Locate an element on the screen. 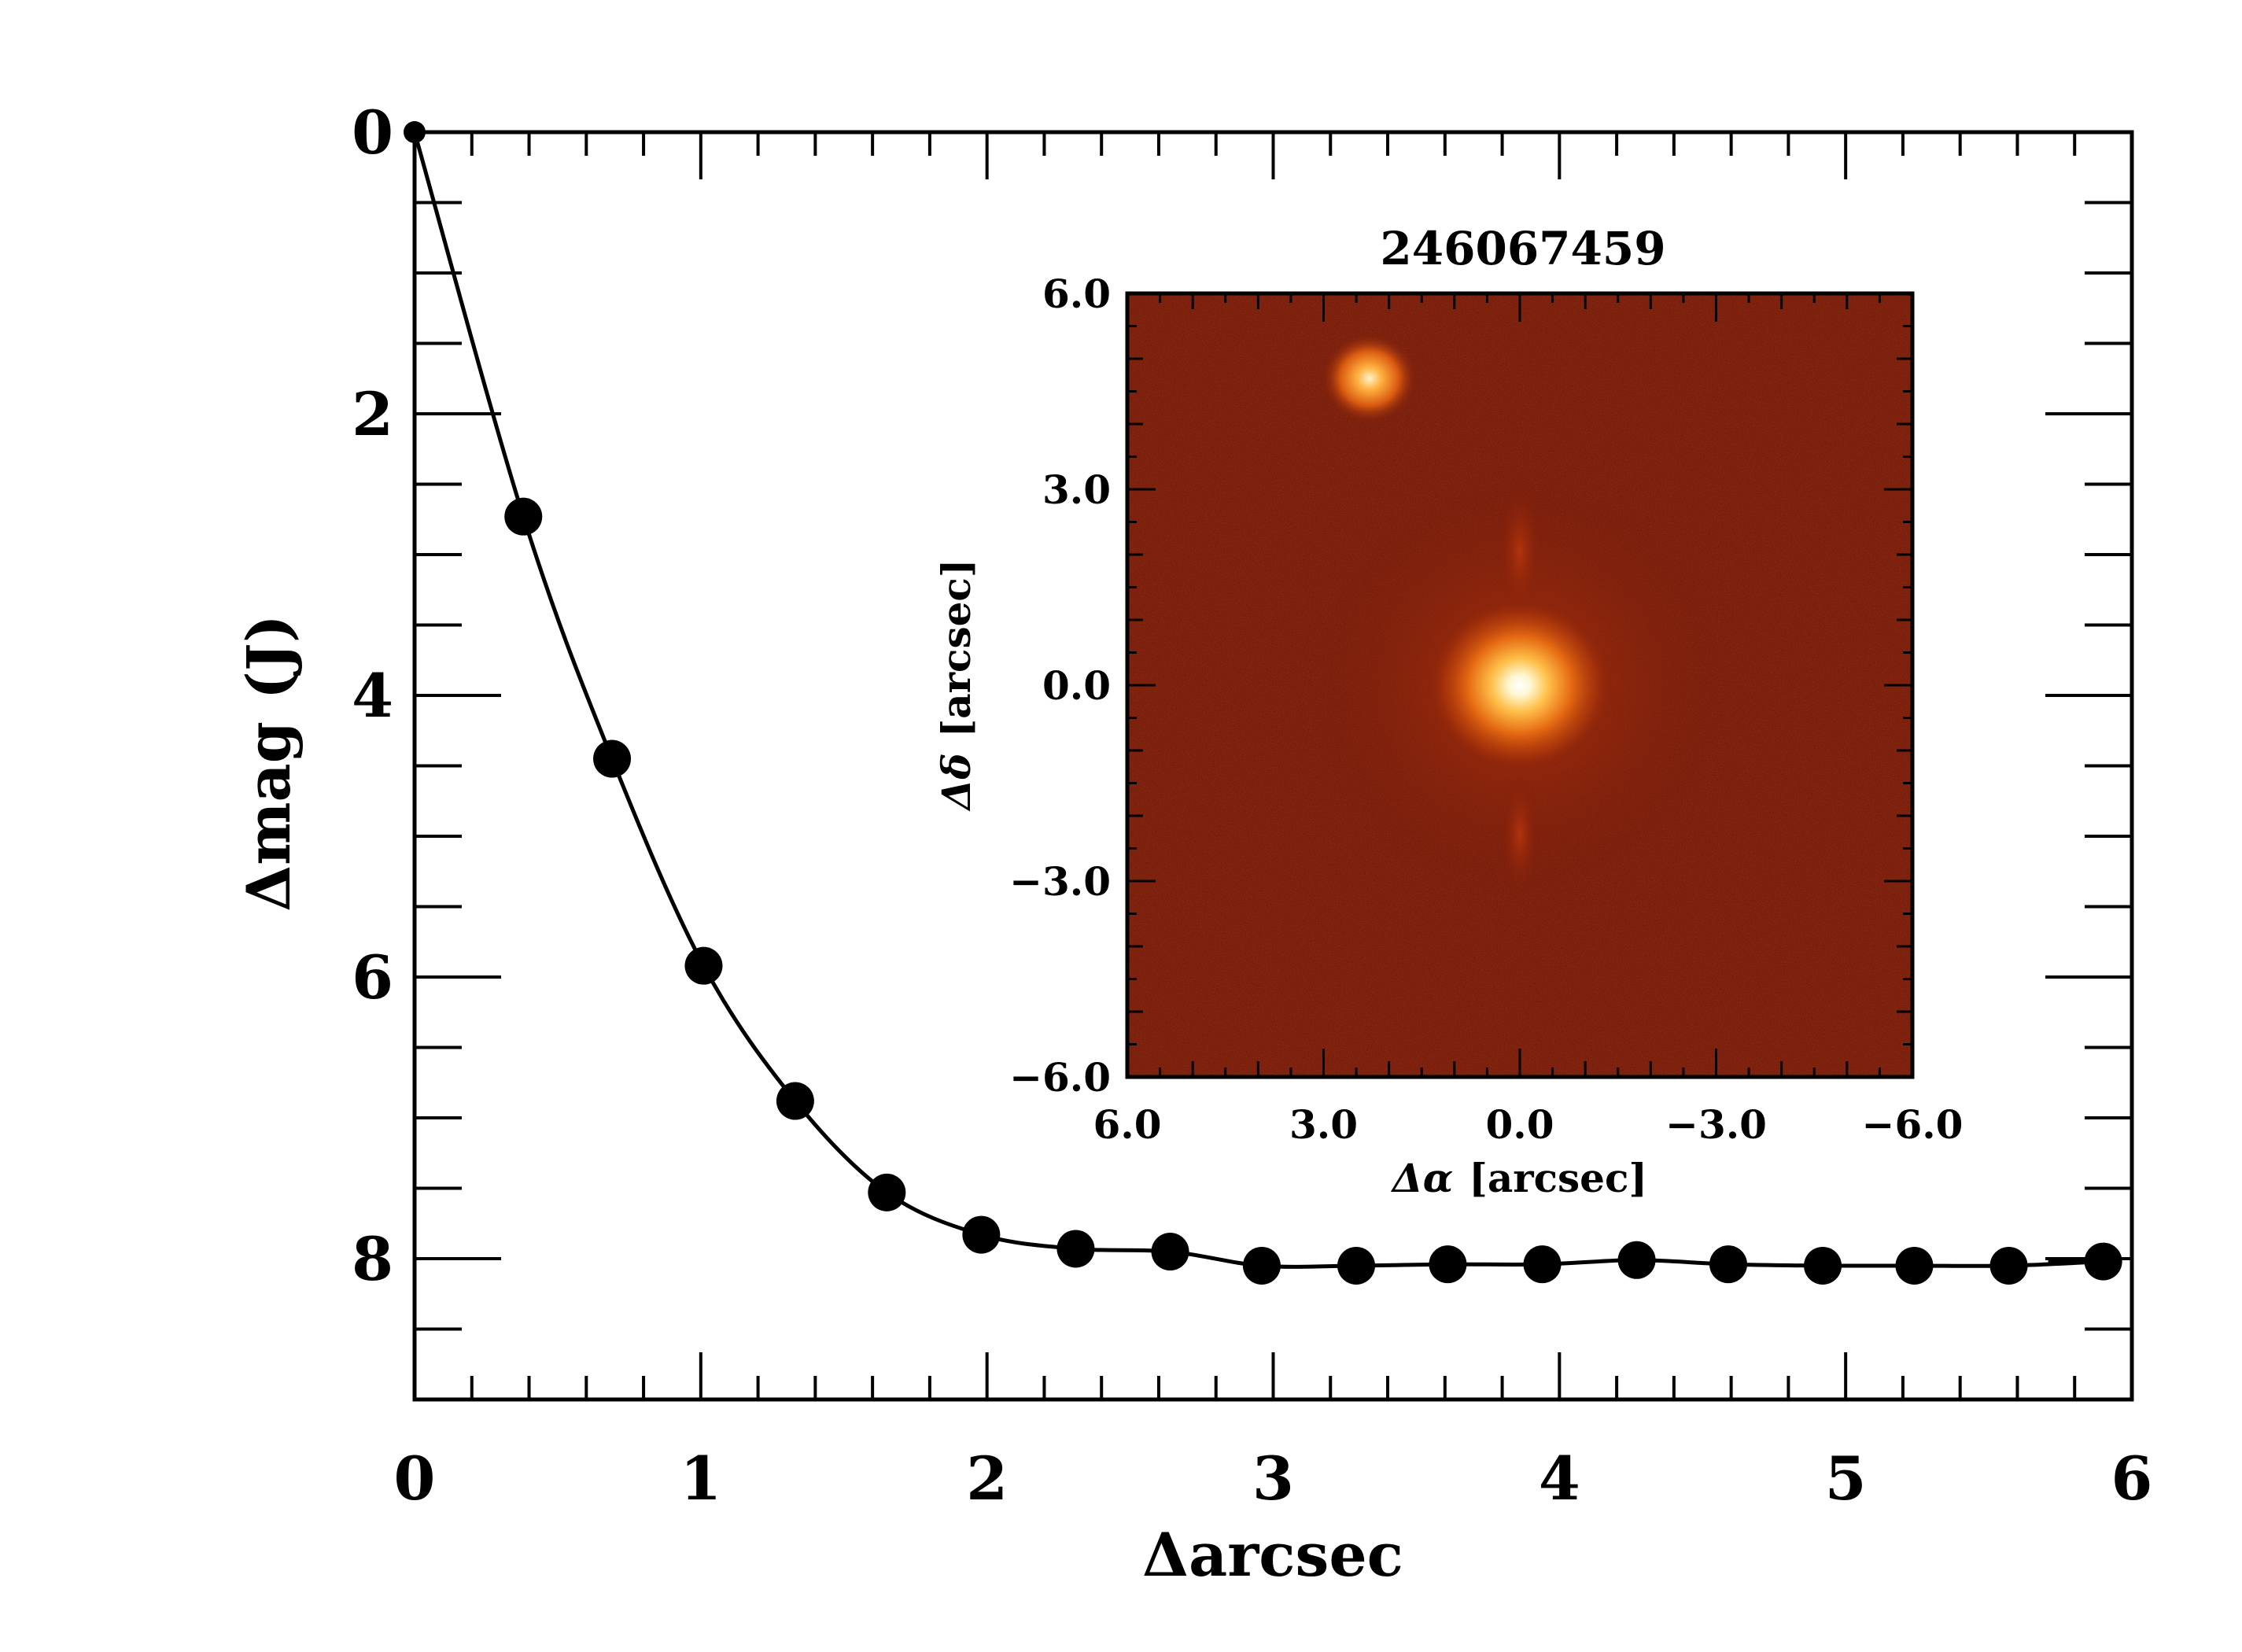 The height and width of the screenshot is (1652, 2242). inset-y-axis-label: Δδ [arcsec] is located at coordinates (956, 685).